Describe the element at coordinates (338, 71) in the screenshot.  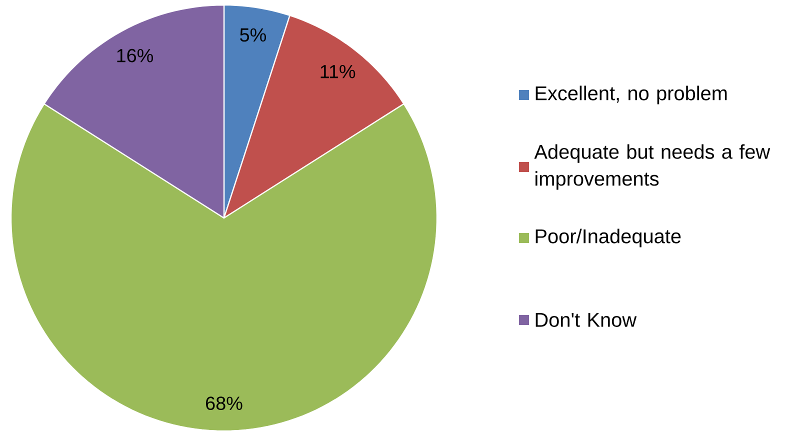
I see `data-label: 11%` at that location.